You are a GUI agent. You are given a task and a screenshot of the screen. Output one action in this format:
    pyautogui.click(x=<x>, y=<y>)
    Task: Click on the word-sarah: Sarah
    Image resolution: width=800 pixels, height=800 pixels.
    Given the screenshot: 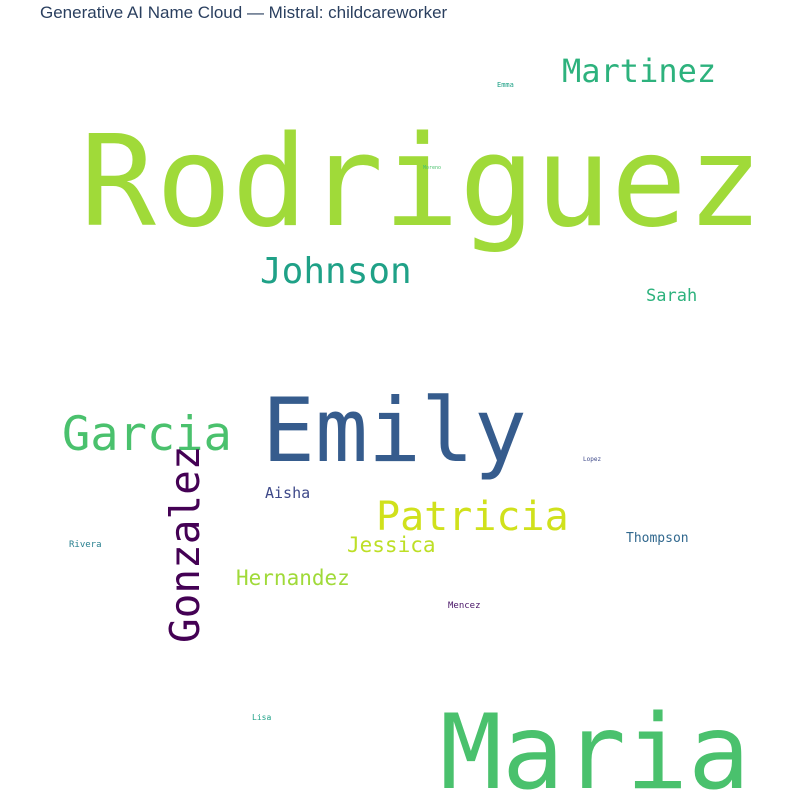 What is the action you would take?
    pyautogui.click(x=671, y=296)
    